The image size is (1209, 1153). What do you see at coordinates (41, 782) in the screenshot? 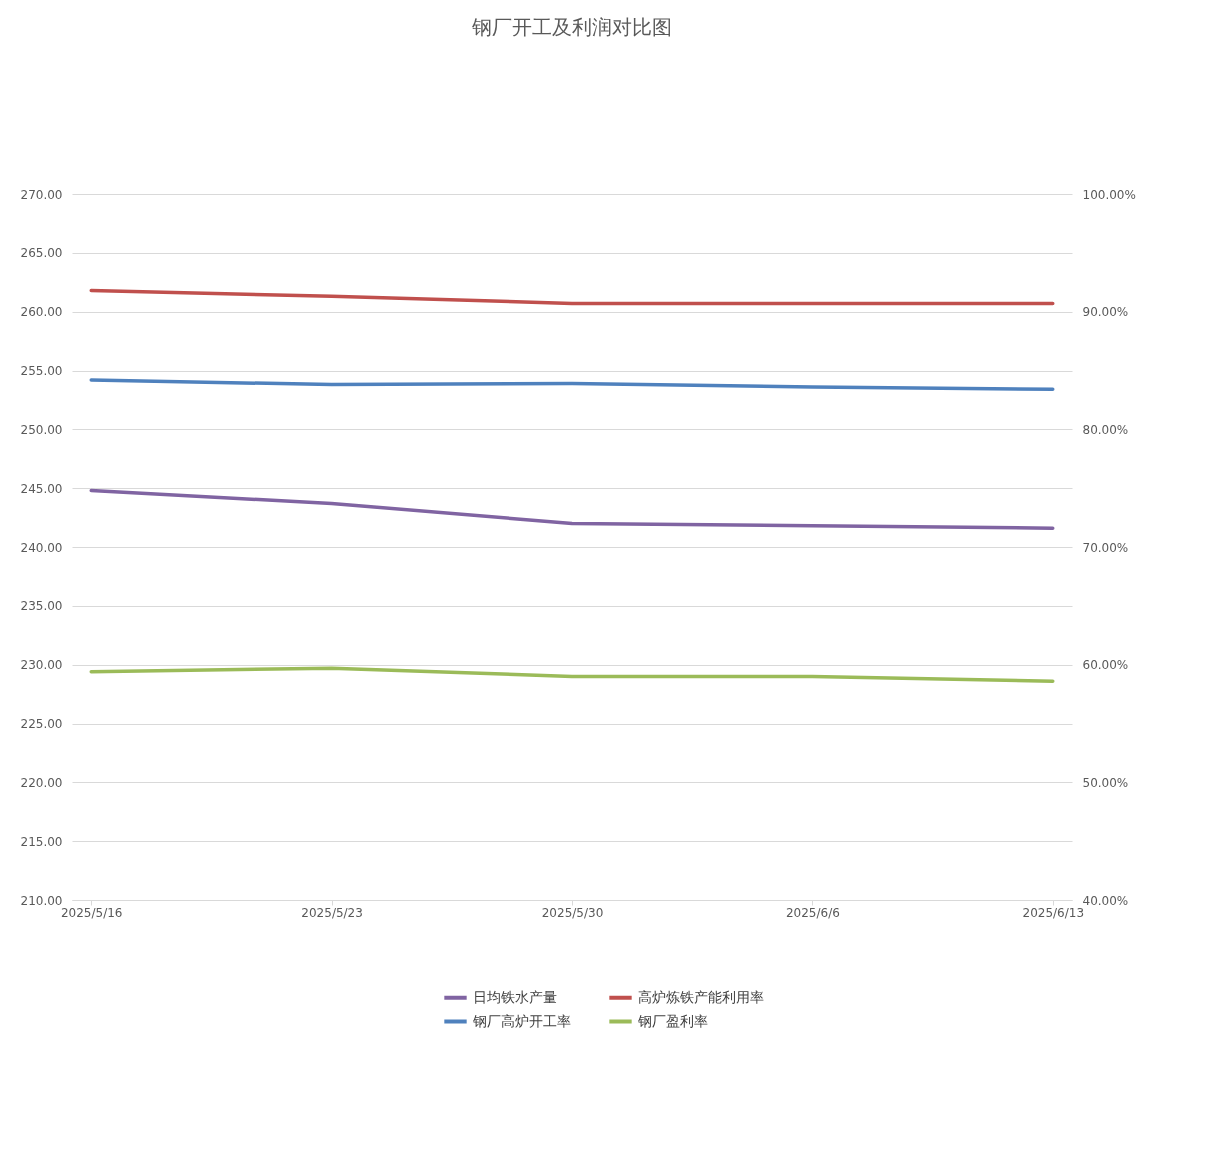
I see `y-tick-label: 220.00` at bounding box center [41, 782].